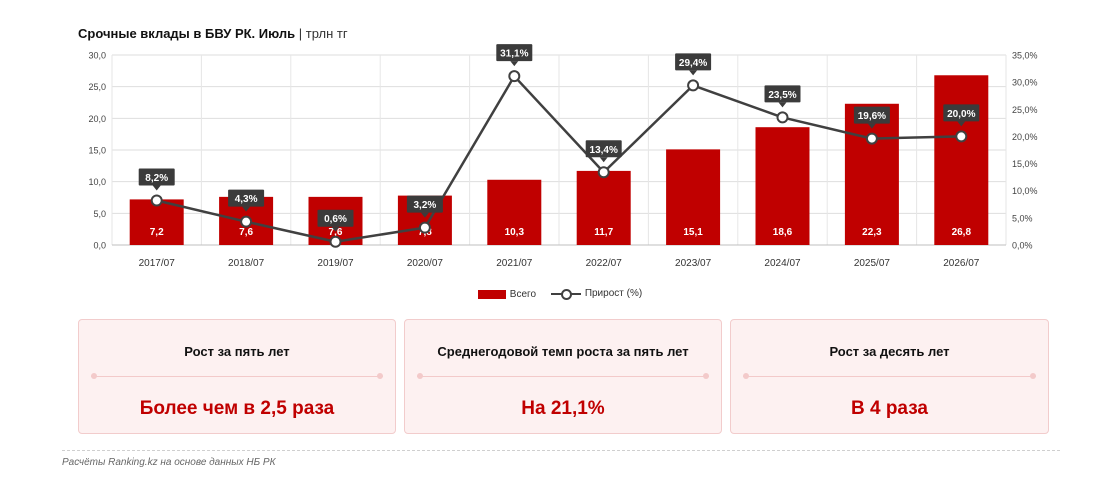 Image resolution: width=1120 pixels, height=488 pixels. What do you see at coordinates (693, 263) in the screenshot?
I see `x-tick-label: 2023/07` at bounding box center [693, 263].